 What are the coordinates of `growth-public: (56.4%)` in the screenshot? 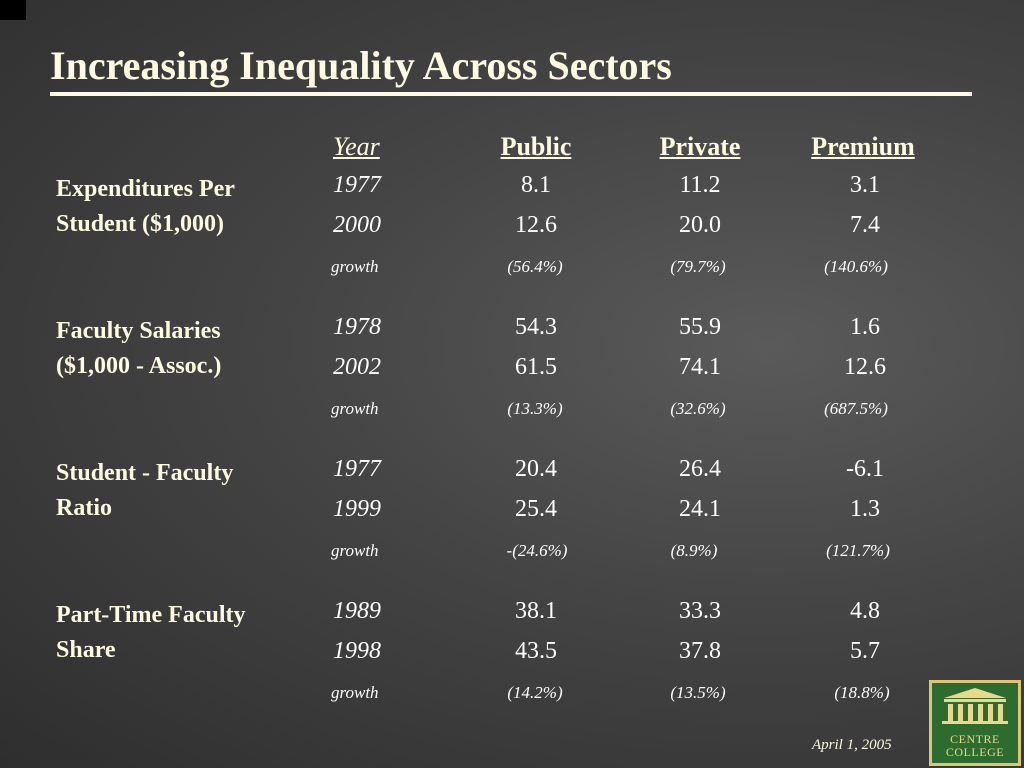 It's located at (535, 266).